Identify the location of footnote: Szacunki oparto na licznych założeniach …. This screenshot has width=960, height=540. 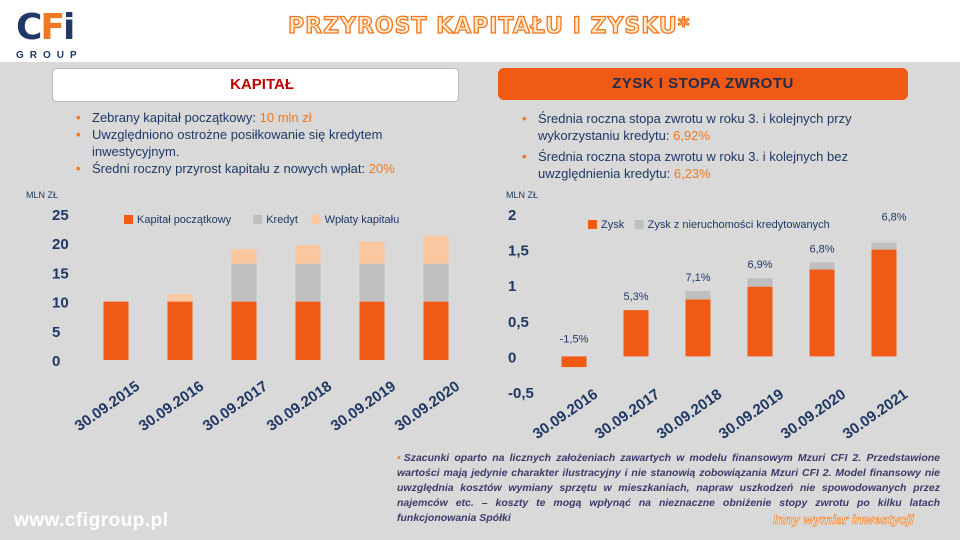
(668, 488).